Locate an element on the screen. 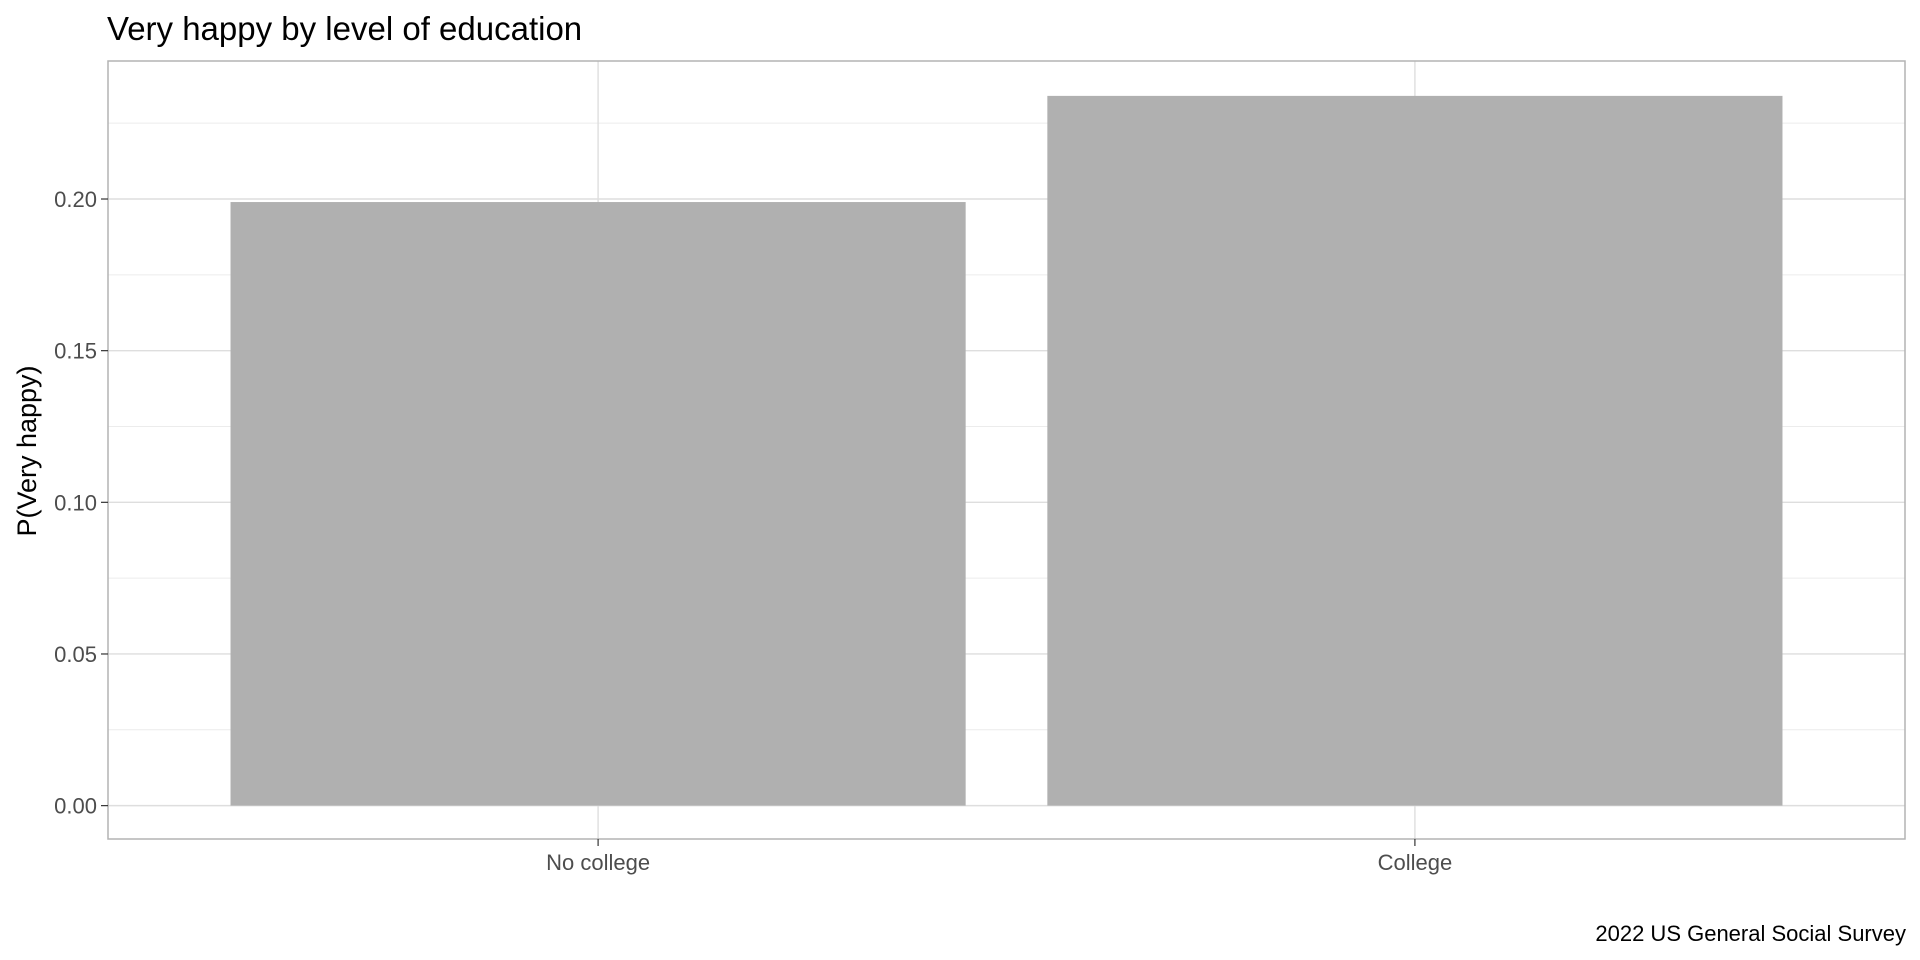  y-axis-ticks: 0.00 0.05 0.10 0.15 0.20 is located at coordinates (81, 503).